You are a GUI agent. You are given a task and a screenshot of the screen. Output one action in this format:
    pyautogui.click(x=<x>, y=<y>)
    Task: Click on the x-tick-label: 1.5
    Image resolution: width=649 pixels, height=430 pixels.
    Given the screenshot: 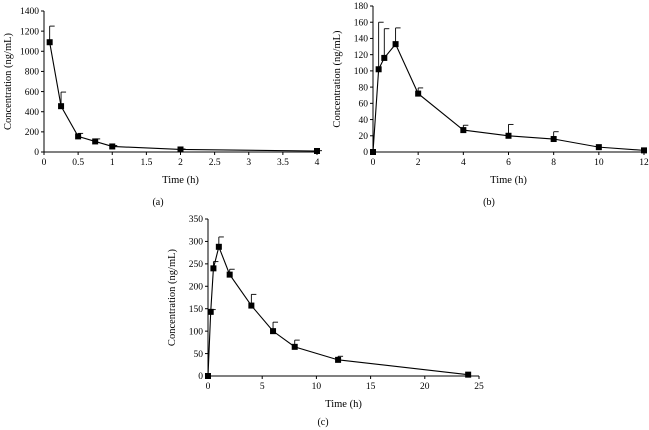 What is the action you would take?
    pyautogui.click(x=146, y=163)
    